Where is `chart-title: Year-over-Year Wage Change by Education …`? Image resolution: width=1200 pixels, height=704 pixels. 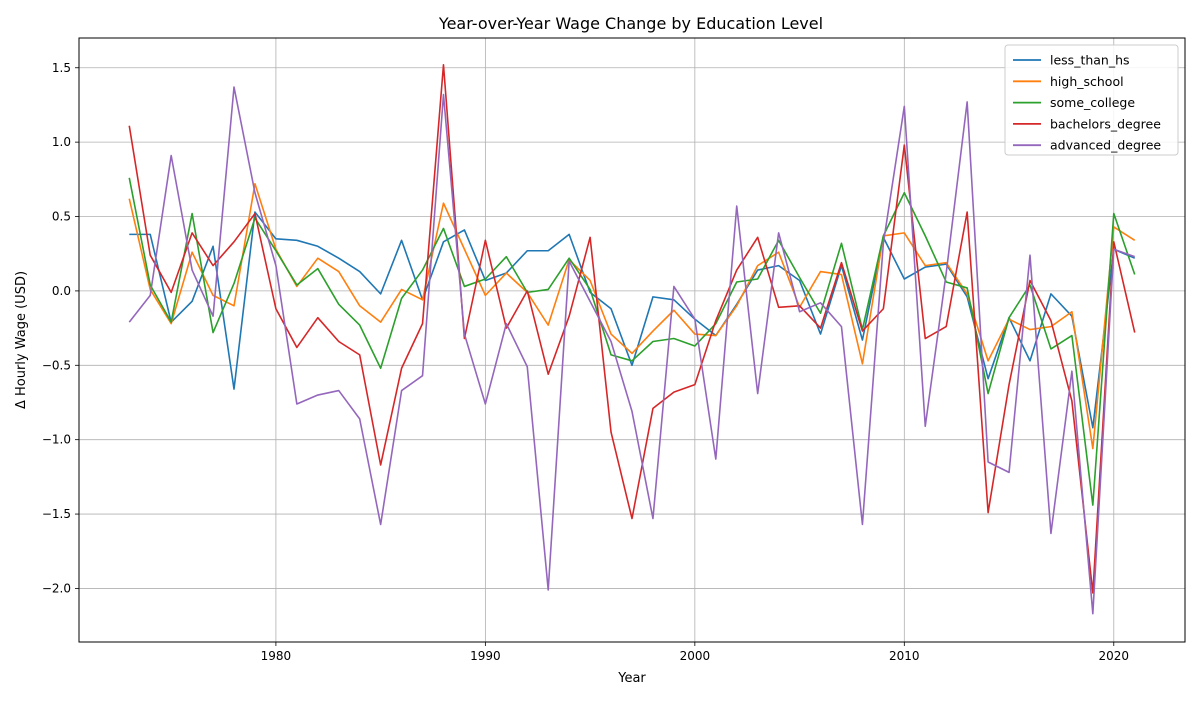
chart-title: Year-over-Year Wage Change by Education … is located at coordinates (630, 23).